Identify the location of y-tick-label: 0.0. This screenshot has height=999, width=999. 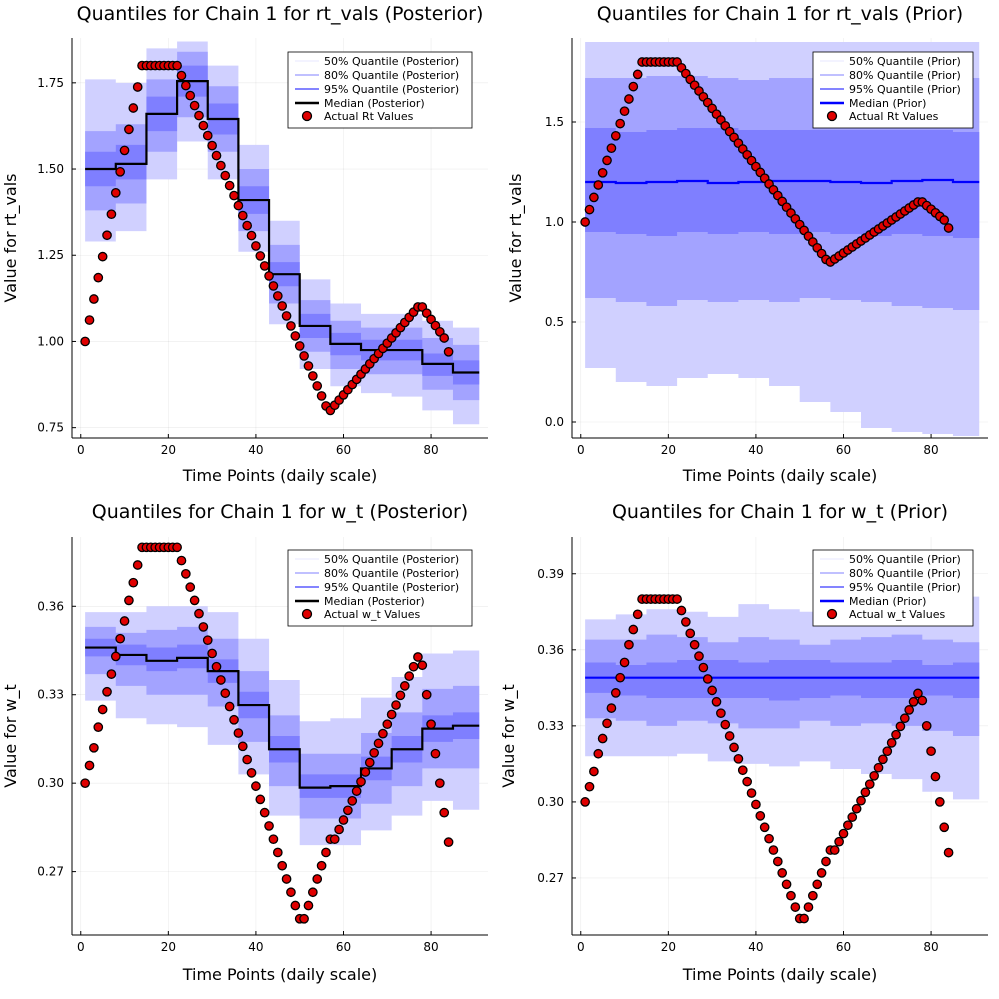
(554, 422).